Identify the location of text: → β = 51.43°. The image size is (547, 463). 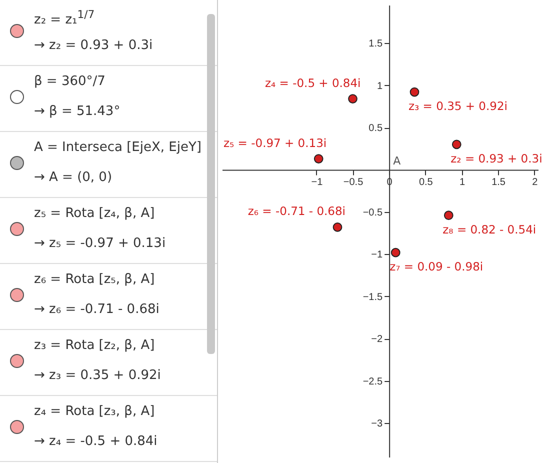
(77, 111).